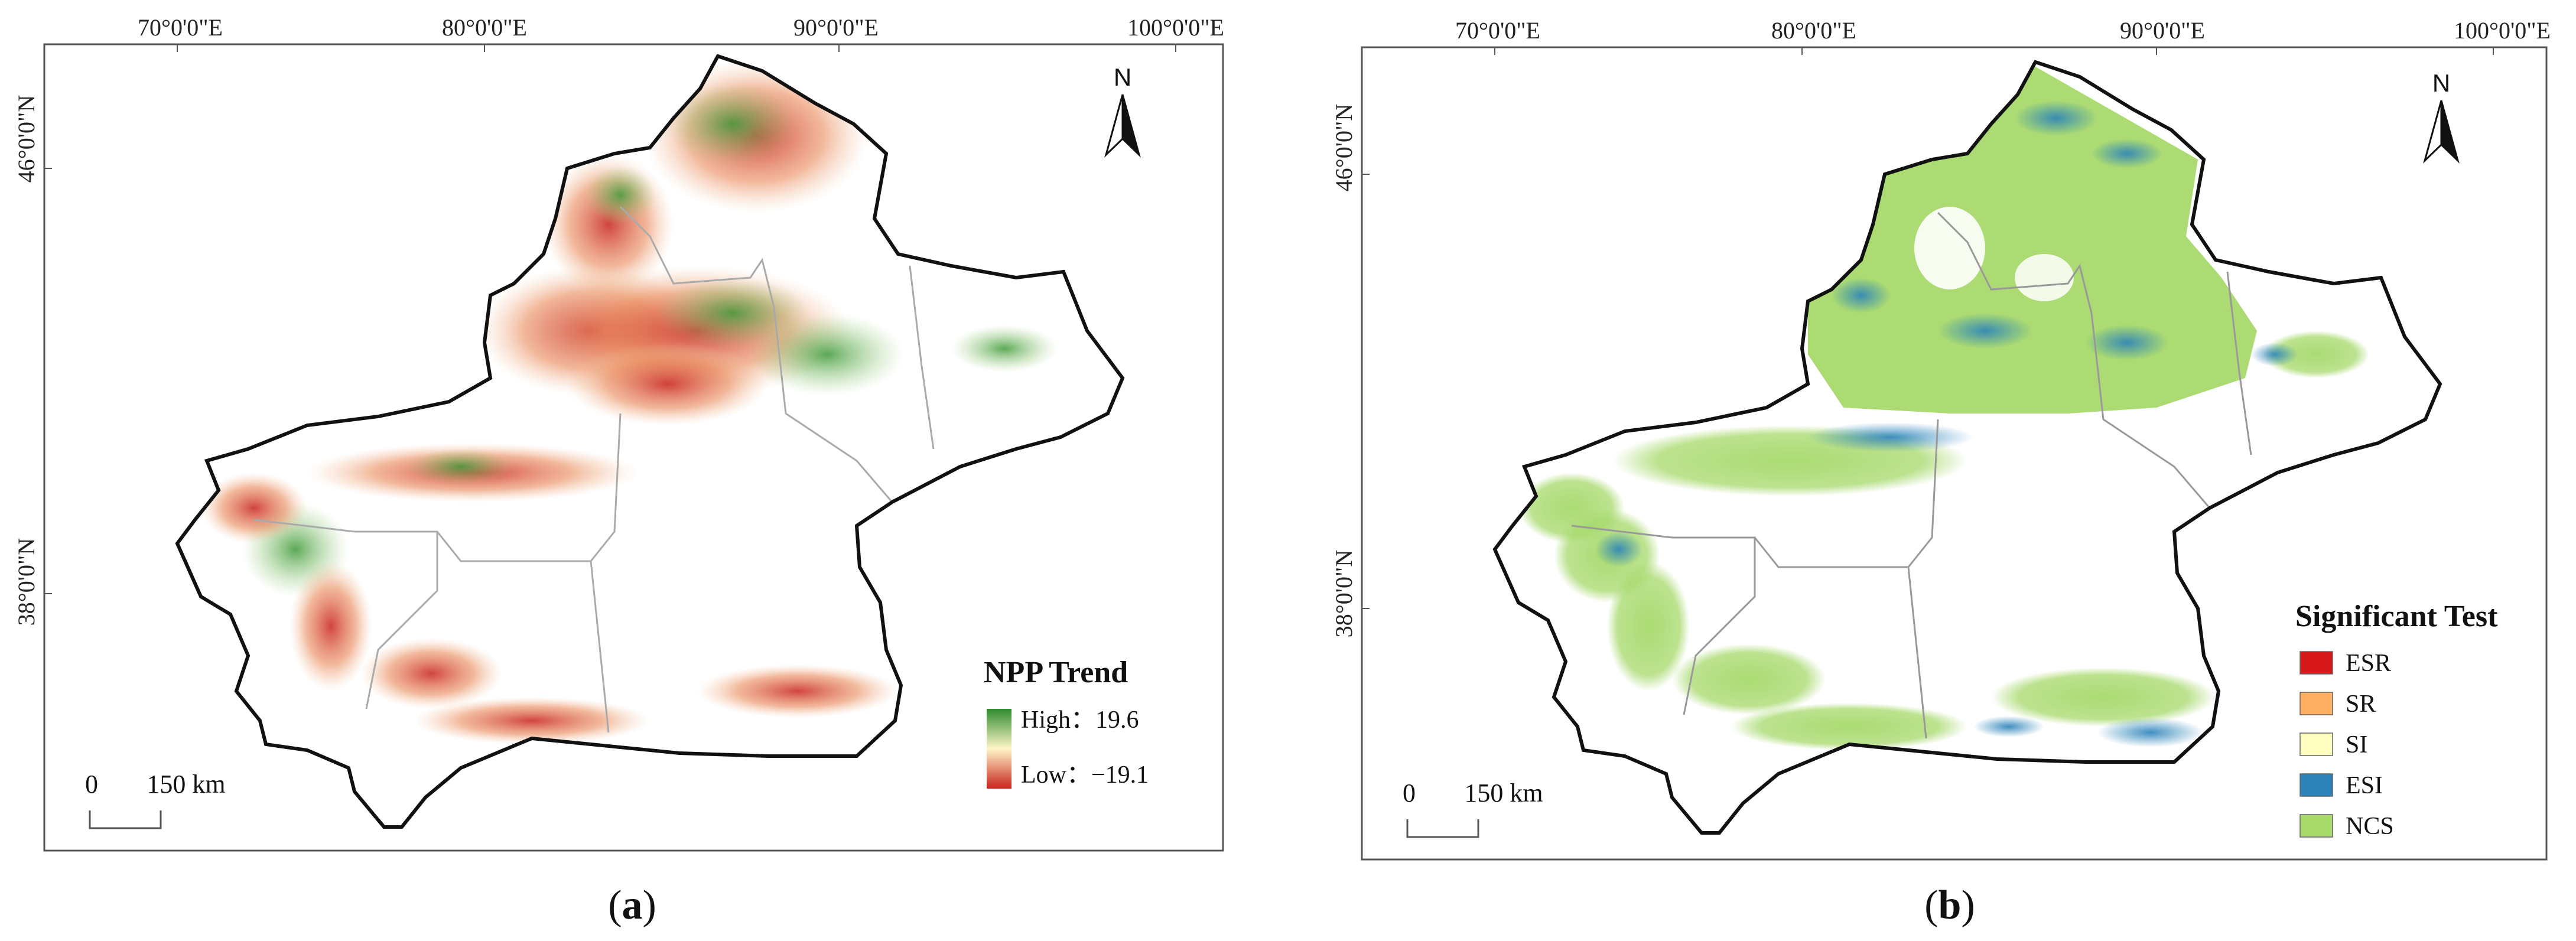  What do you see at coordinates (1080, 720) in the screenshot?
I see `legend-high-label: High：19.6` at bounding box center [1080, 720].